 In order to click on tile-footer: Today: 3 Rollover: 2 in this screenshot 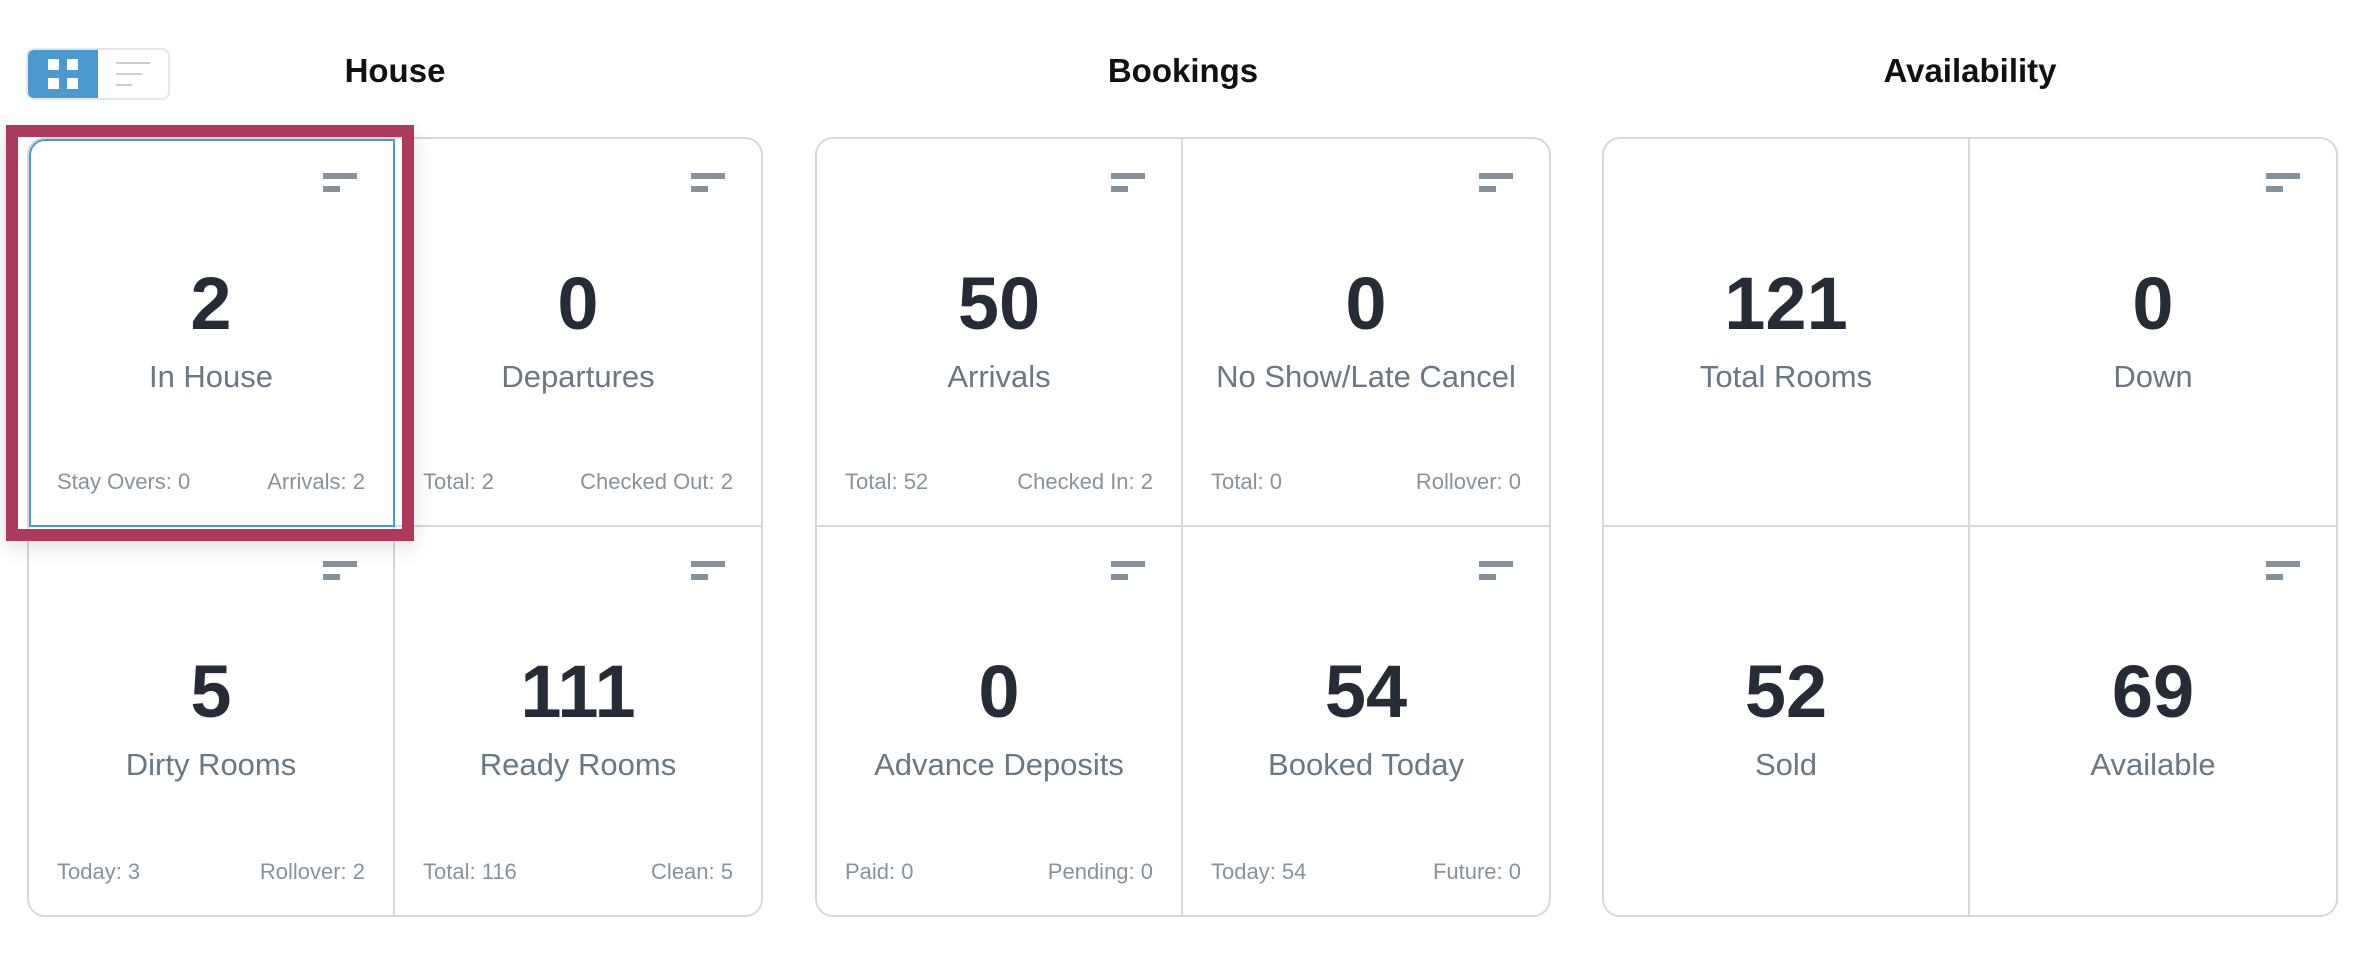, I will do `click(211, 872)`.